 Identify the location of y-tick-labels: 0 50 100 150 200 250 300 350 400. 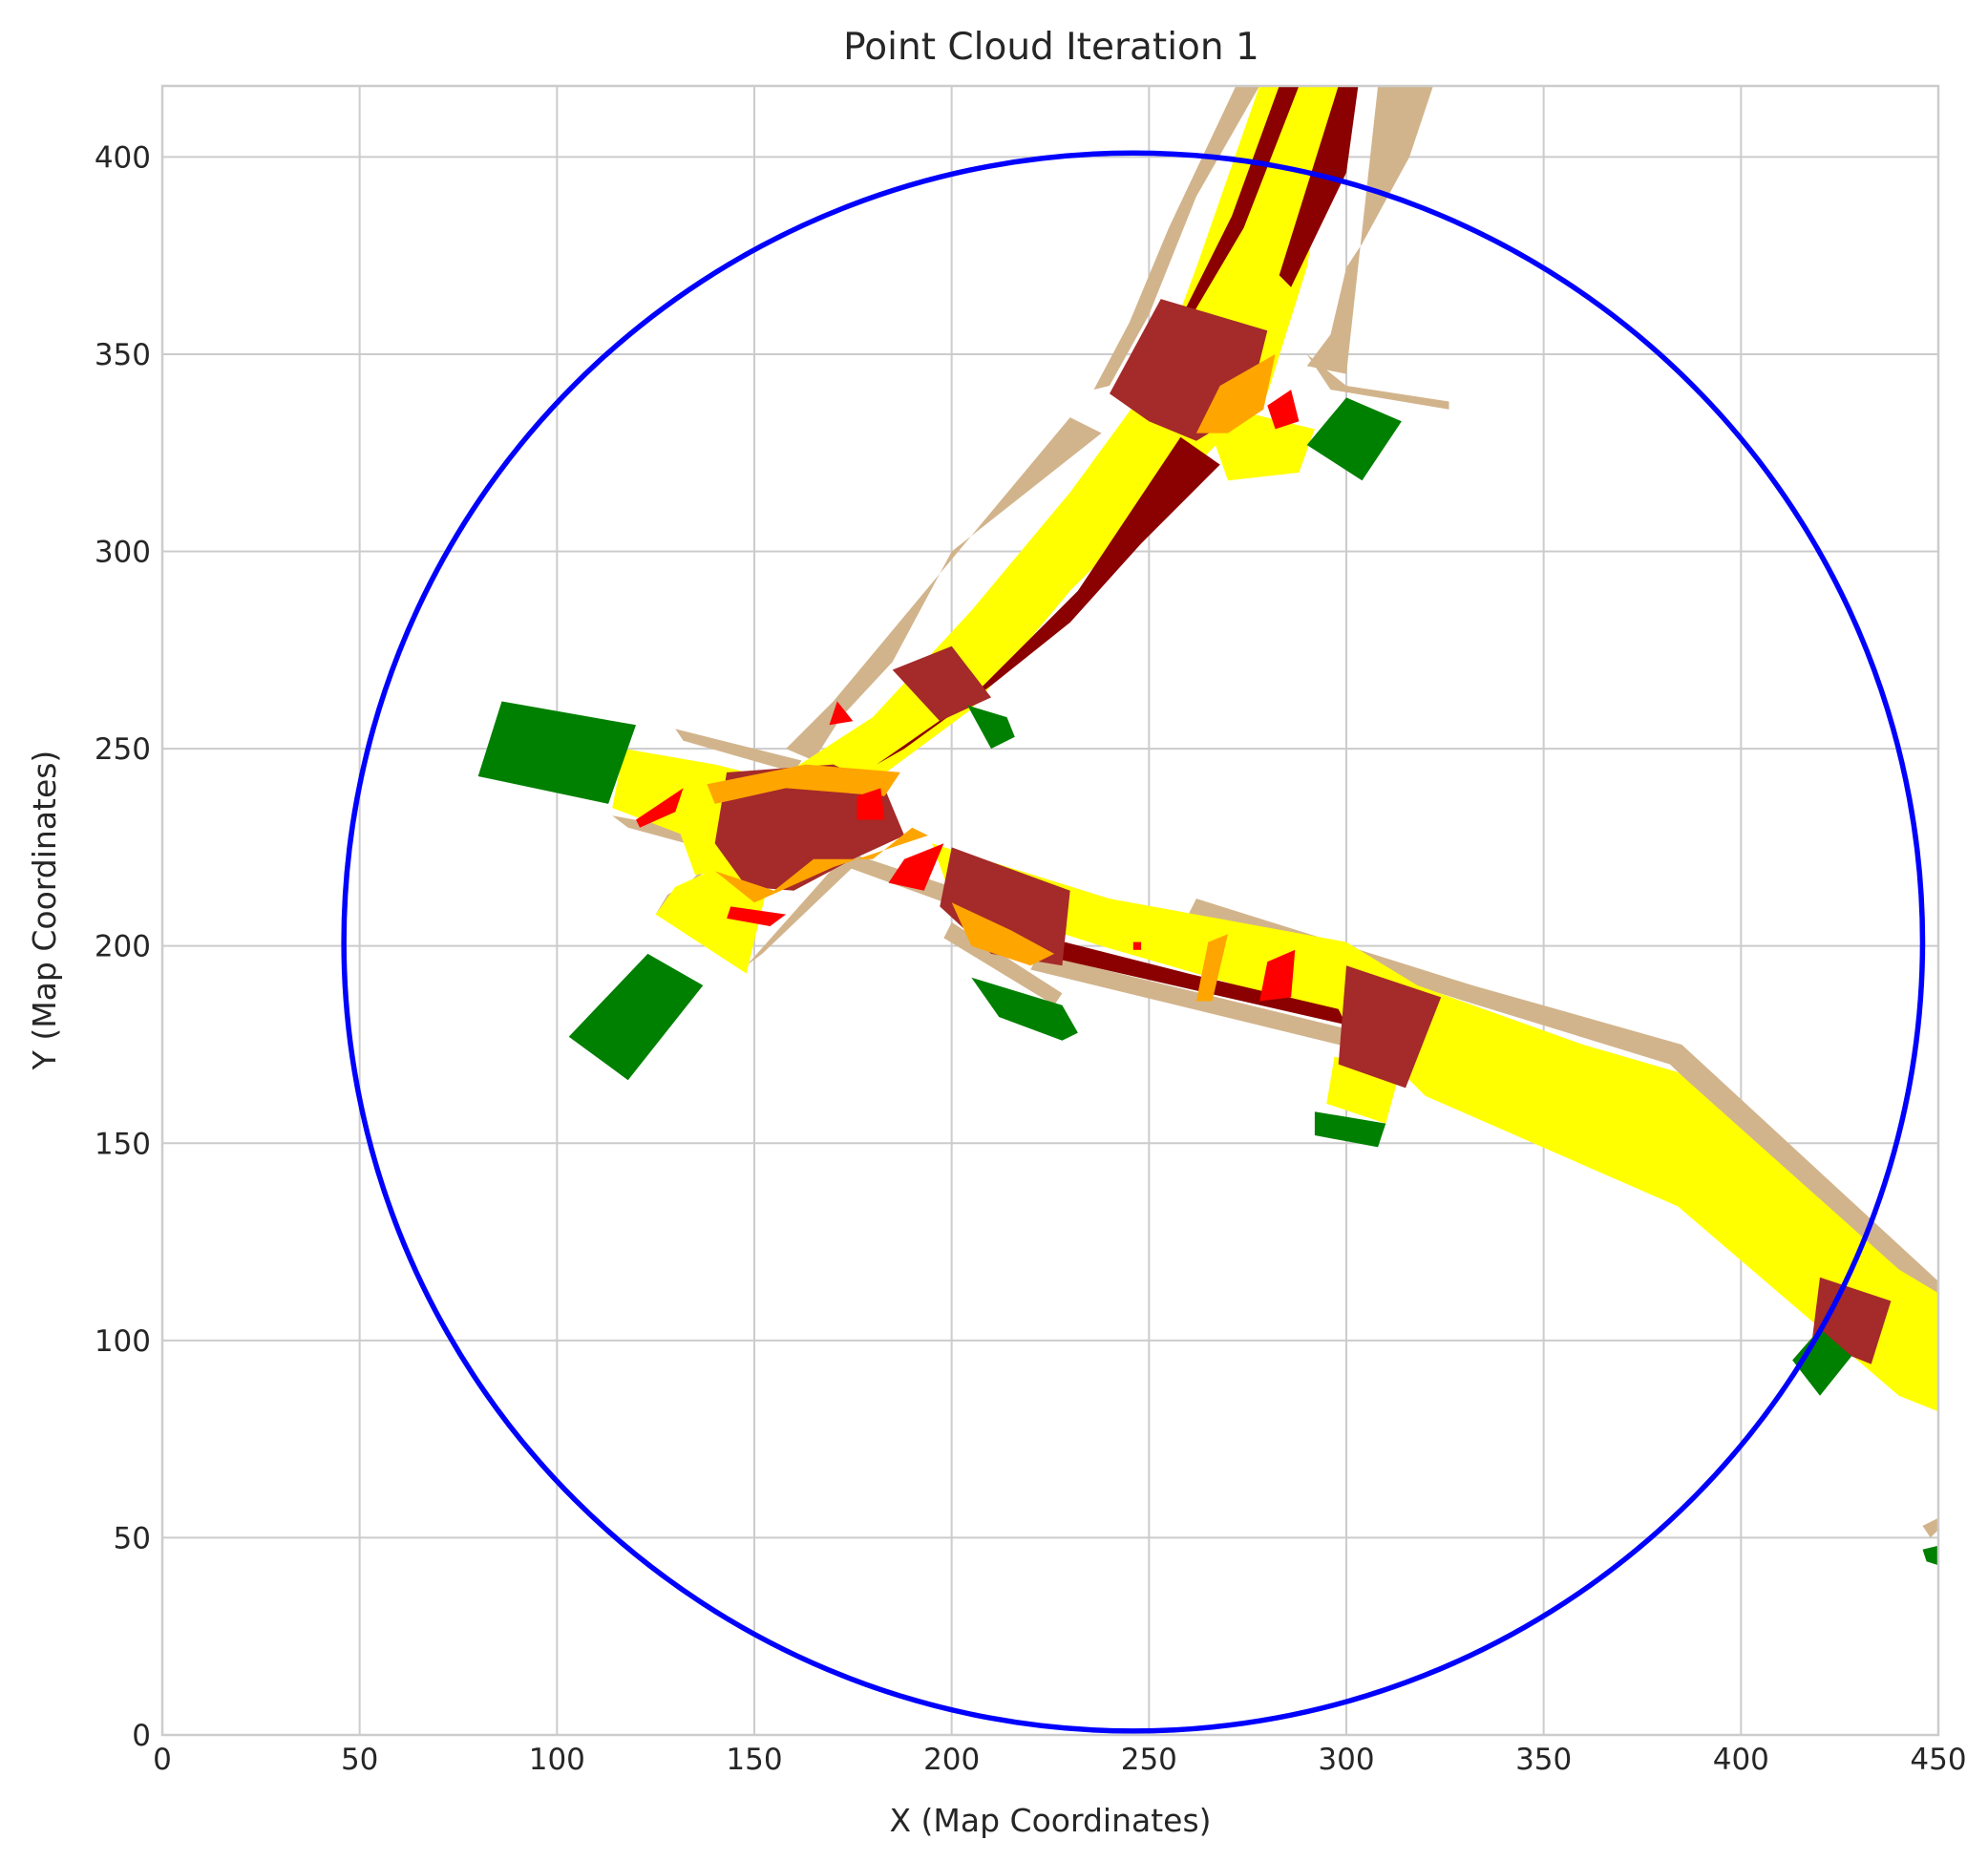
(123, 946).